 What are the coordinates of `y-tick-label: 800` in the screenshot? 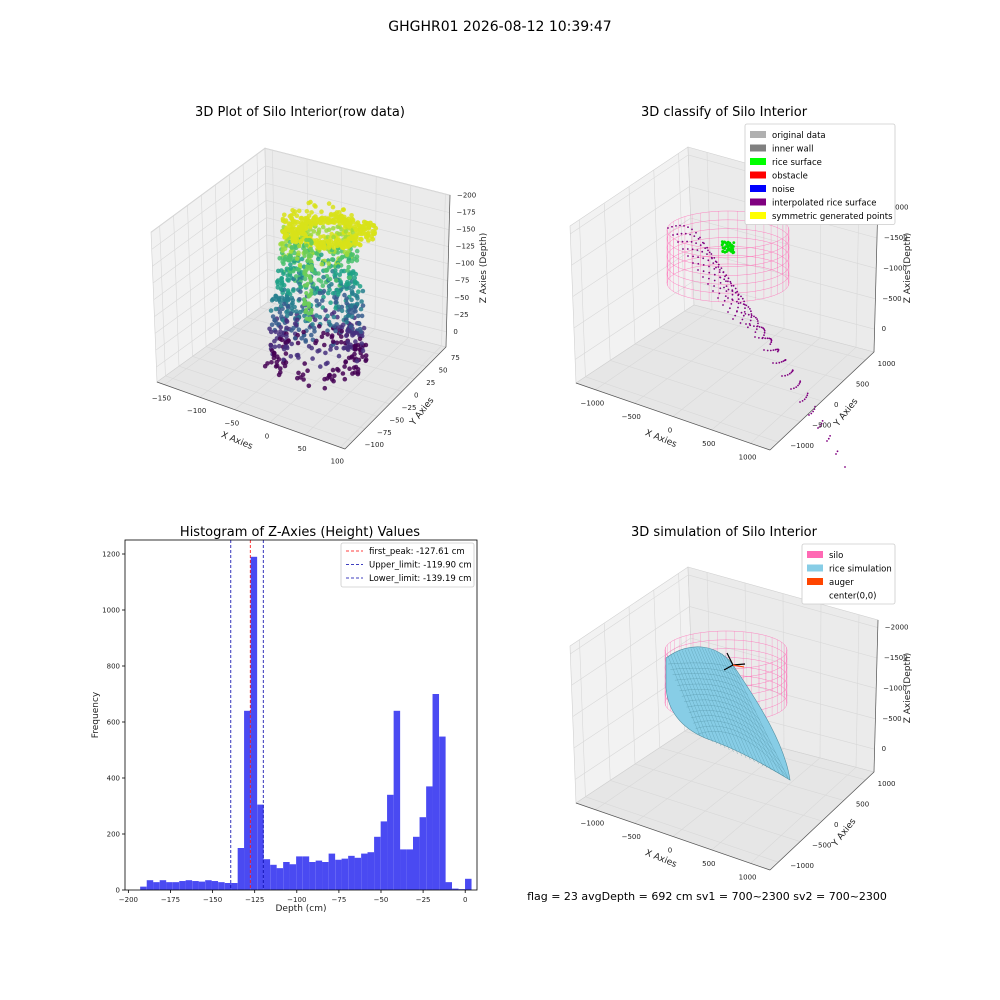 It's located at (113, 667).